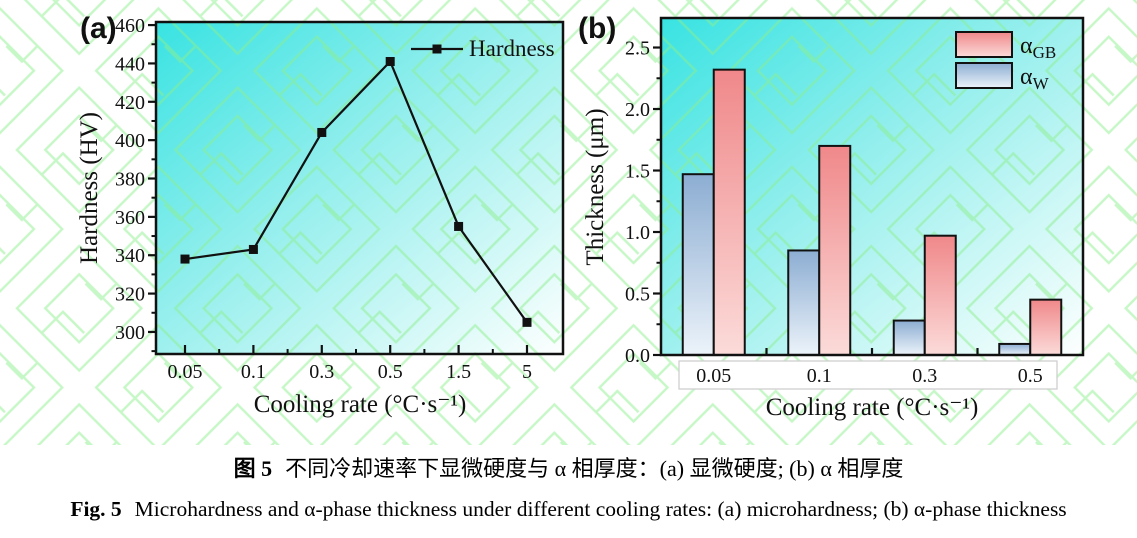  Describe the element at coordinates (597, 28) in the screenshot. I see `panel-b-label: (b)` at that location.